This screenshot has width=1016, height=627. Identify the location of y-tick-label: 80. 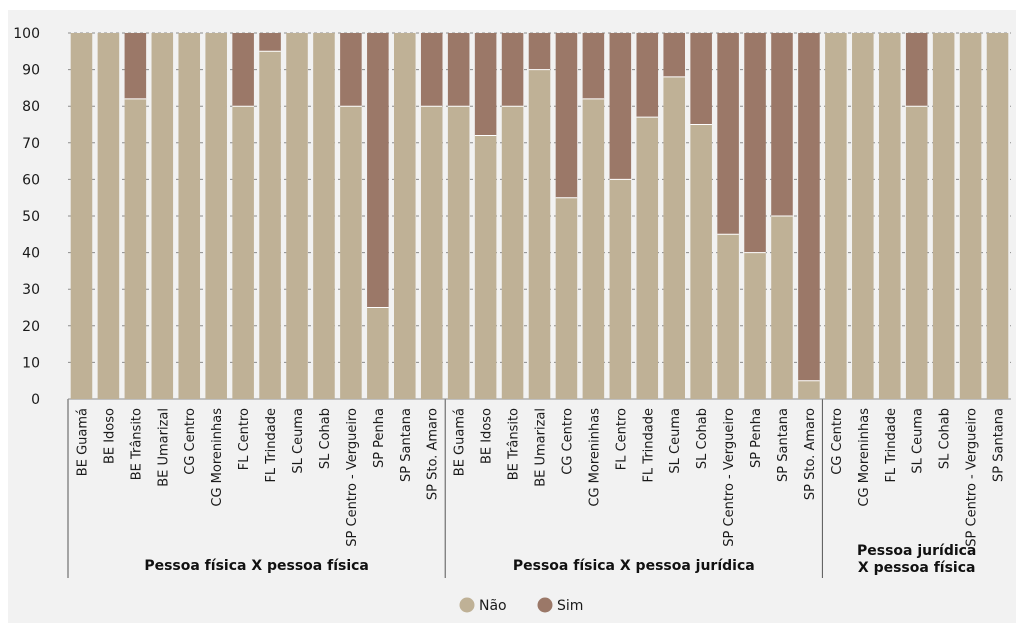
(31, 107).